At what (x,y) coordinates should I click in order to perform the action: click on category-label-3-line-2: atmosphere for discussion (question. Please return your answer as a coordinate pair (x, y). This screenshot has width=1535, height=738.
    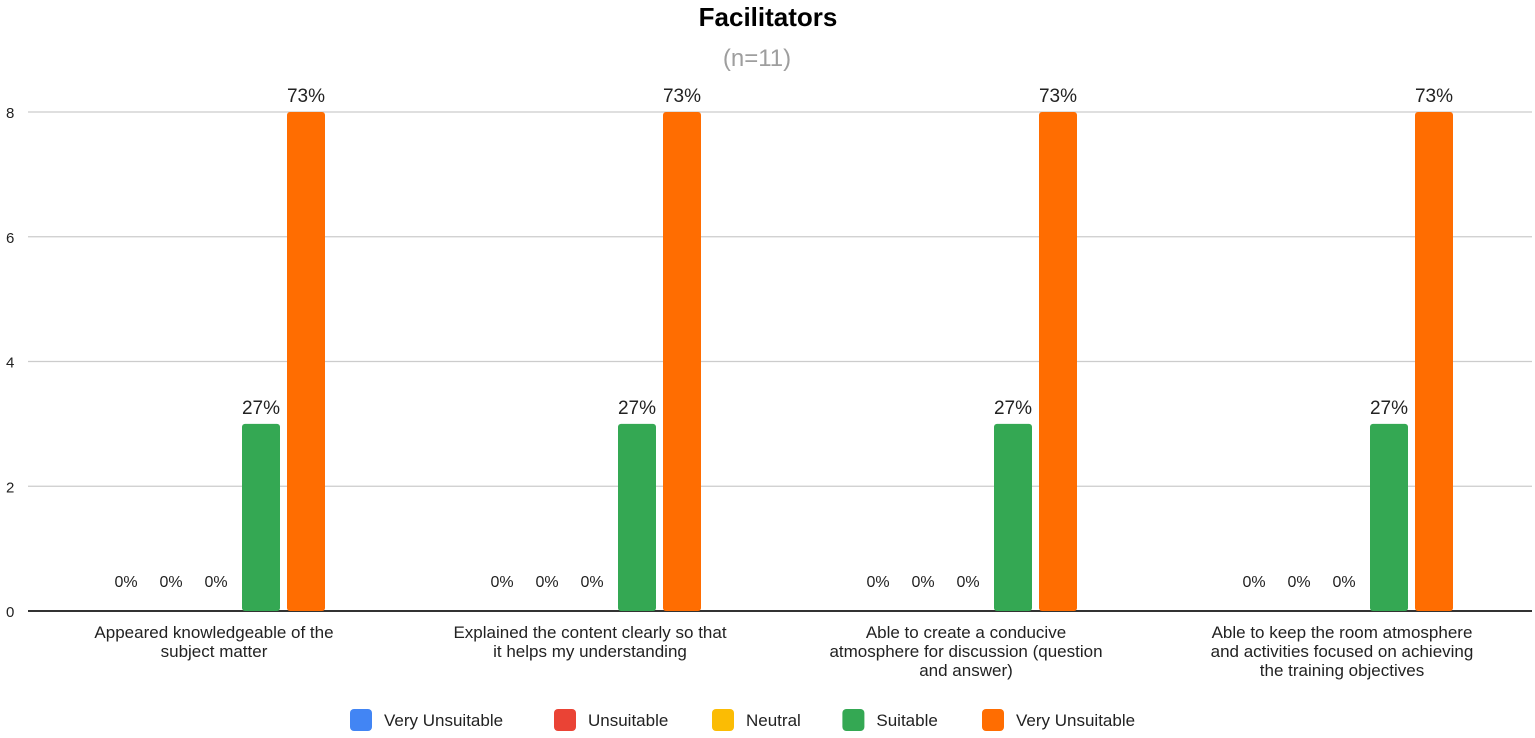
    Looking at the image, I should click on (965, 651).